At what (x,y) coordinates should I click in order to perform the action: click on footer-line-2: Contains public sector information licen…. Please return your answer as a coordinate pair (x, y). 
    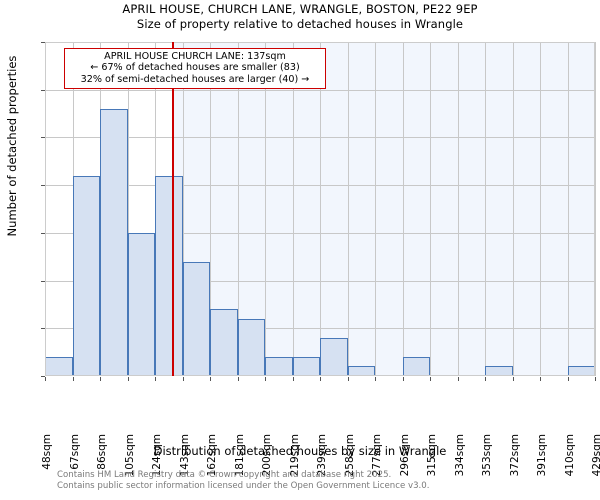
    Looking at the image, I should click on (243, 485).